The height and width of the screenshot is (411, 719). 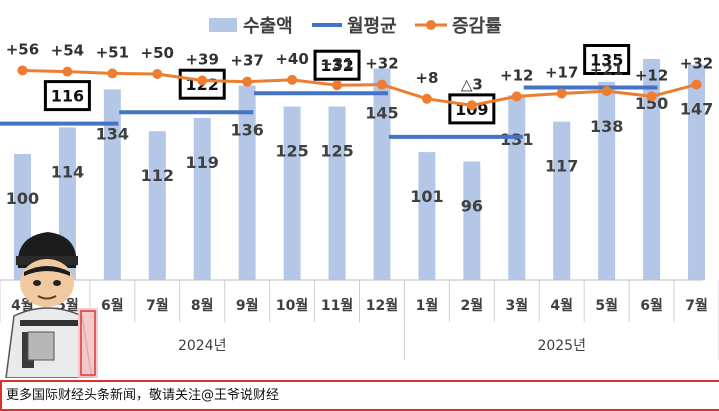 What do you see at coordinates (472, 84) in the screenshot?
I see `rate-value-label-10: △3` at bounding box center [472, 84].